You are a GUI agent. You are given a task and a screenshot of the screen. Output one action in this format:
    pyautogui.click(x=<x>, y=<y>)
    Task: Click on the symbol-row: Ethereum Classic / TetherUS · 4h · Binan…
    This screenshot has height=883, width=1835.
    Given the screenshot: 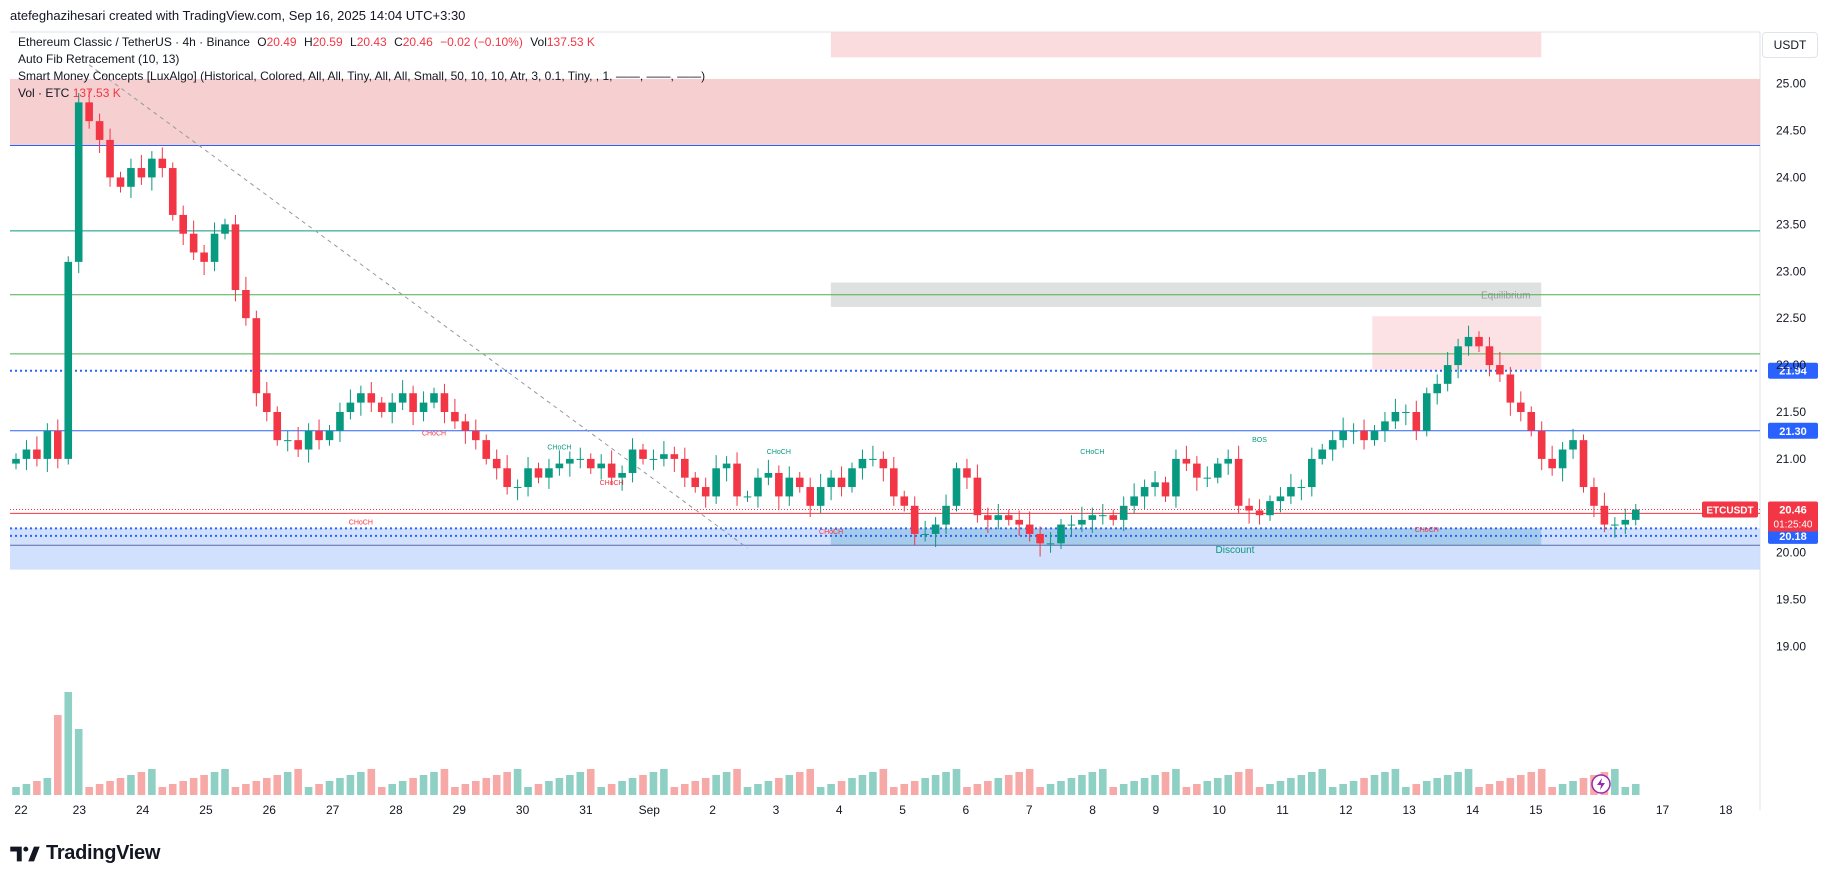 What is the action you would take?
    pyautogui.click(x=361, y=42)
    